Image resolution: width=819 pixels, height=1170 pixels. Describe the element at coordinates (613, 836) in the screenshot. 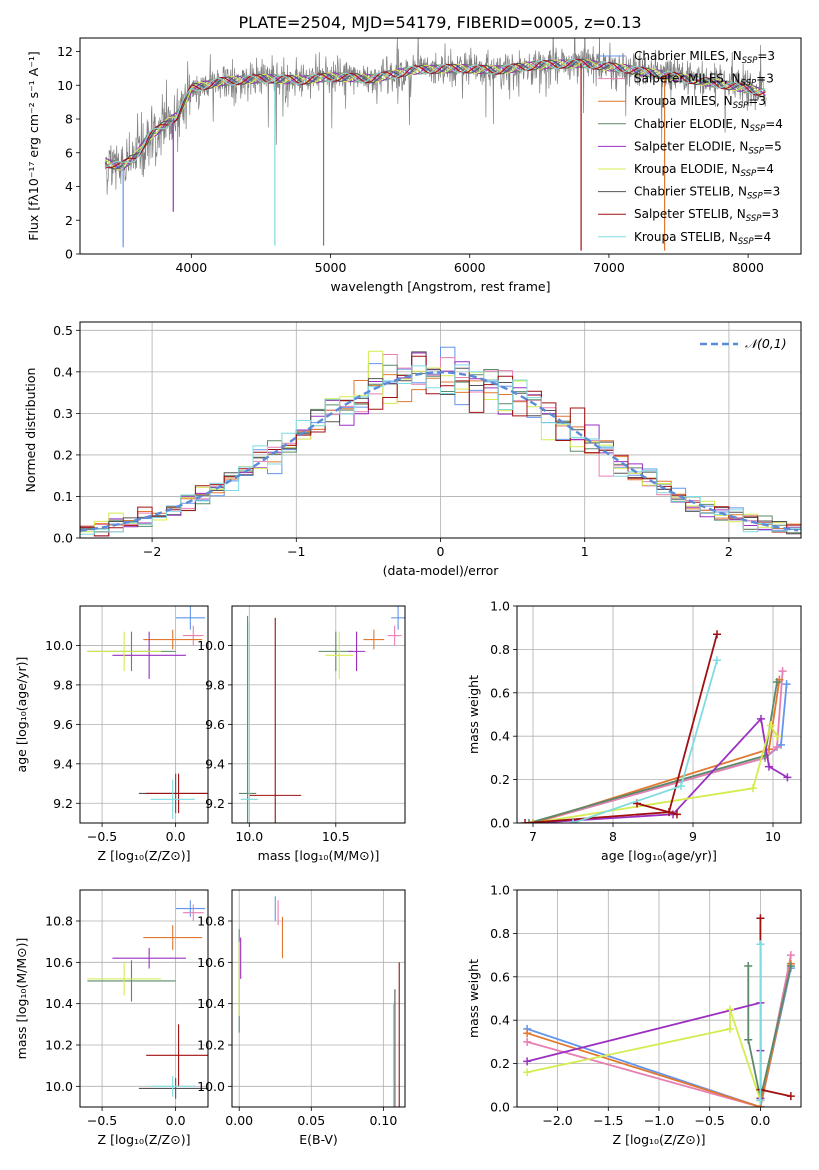

I see `x-tick-label: 8` at that location.